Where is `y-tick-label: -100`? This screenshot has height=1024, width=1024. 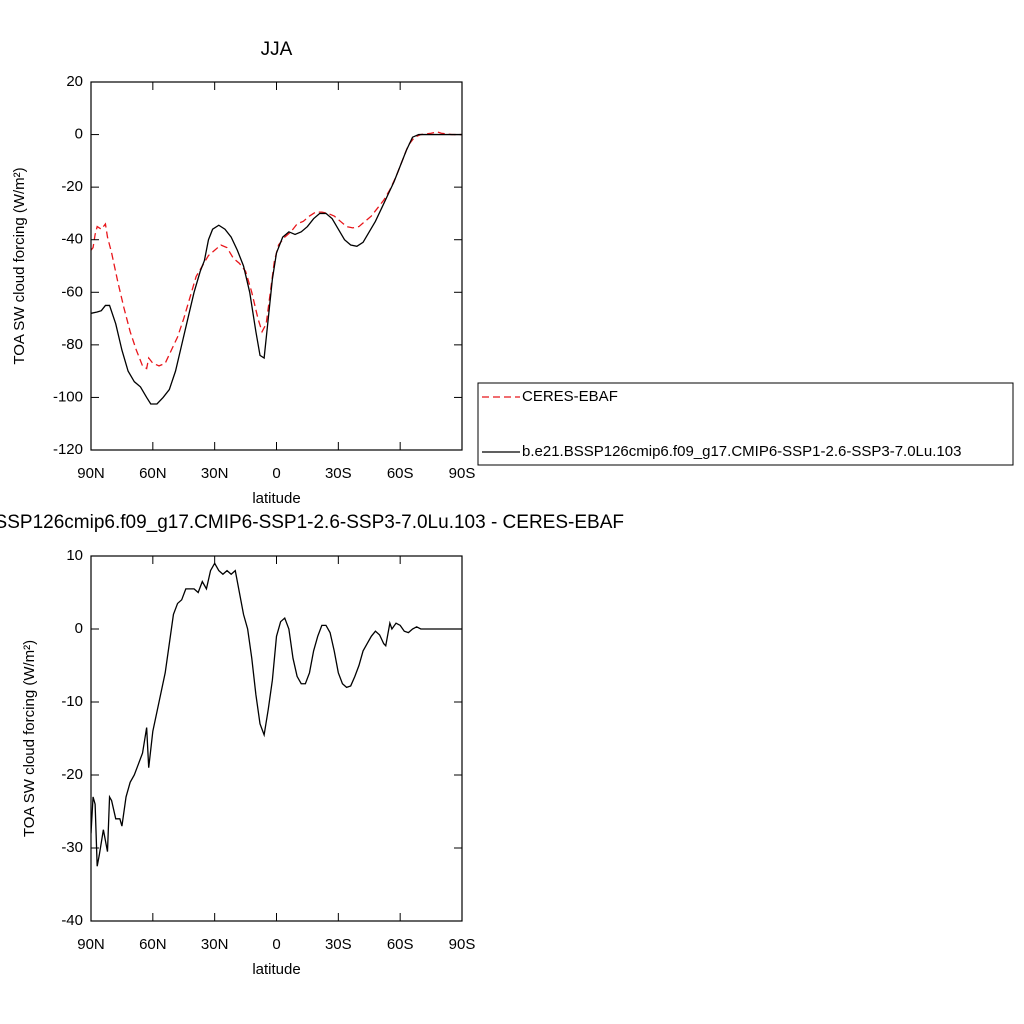 y-tick-label: -100 is located at coordinates (68, 396).